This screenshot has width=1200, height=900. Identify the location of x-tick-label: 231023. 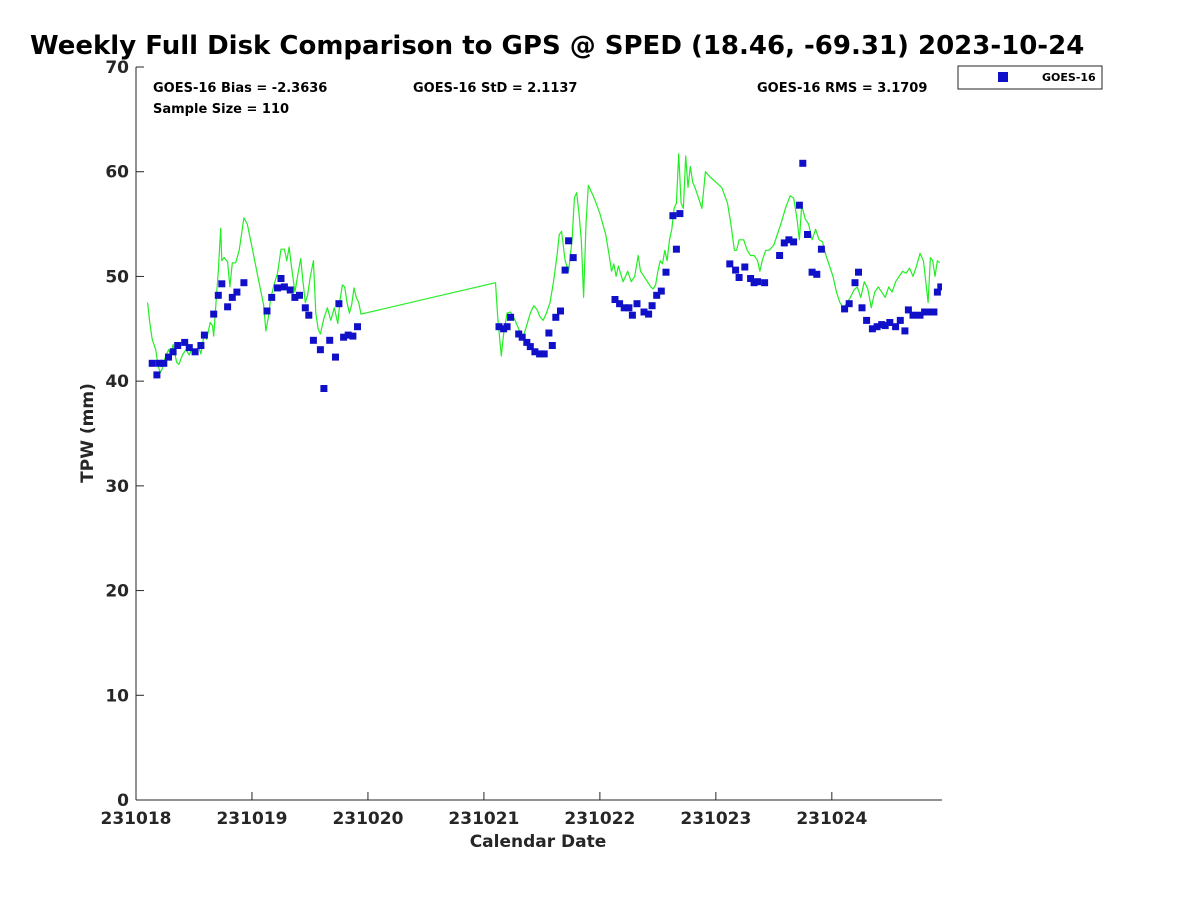
(715, 819).